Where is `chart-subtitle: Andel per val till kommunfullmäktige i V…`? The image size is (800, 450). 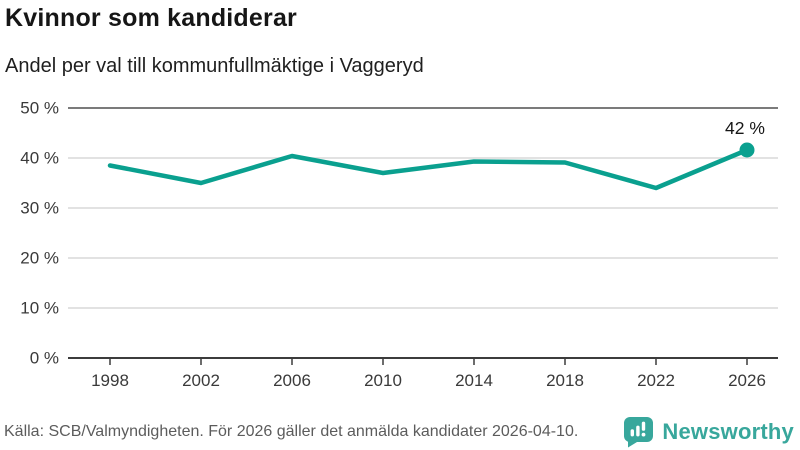
chart-subtitle: Andel per val till kommunfullmäktige i V… is located at coordinates (214, 66).